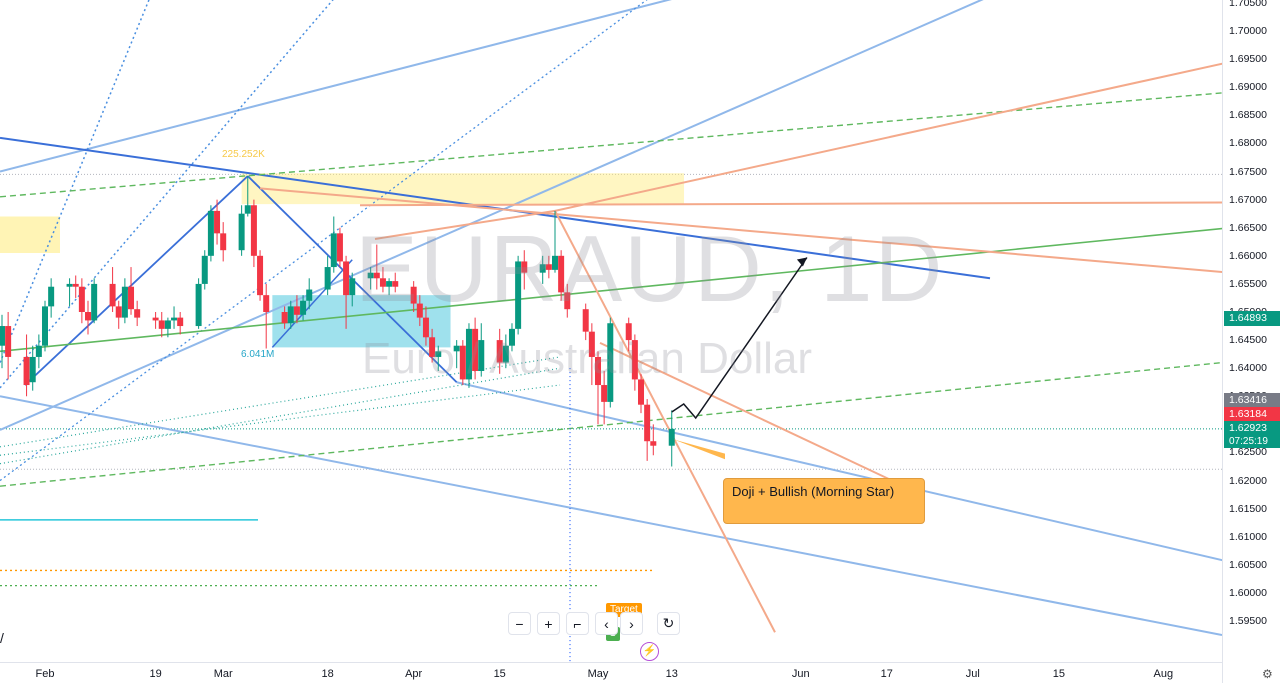  I want to click on settings-icon: ⚙, so click(1267, 674).